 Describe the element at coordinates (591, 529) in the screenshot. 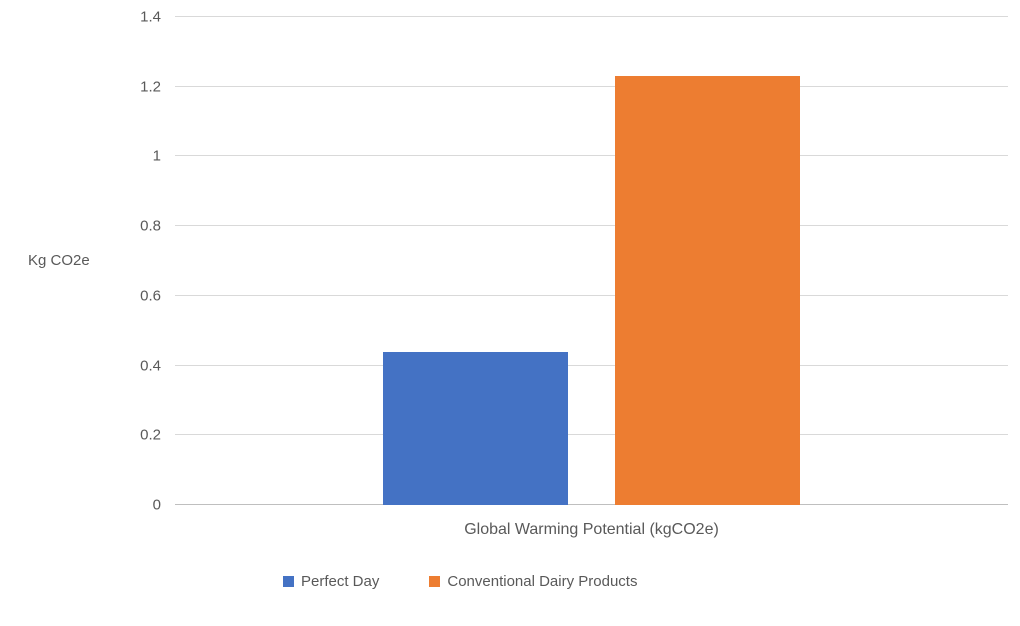

I see `x-axis-category-label: Global Warming Potential (kgCO2e)` at that location.